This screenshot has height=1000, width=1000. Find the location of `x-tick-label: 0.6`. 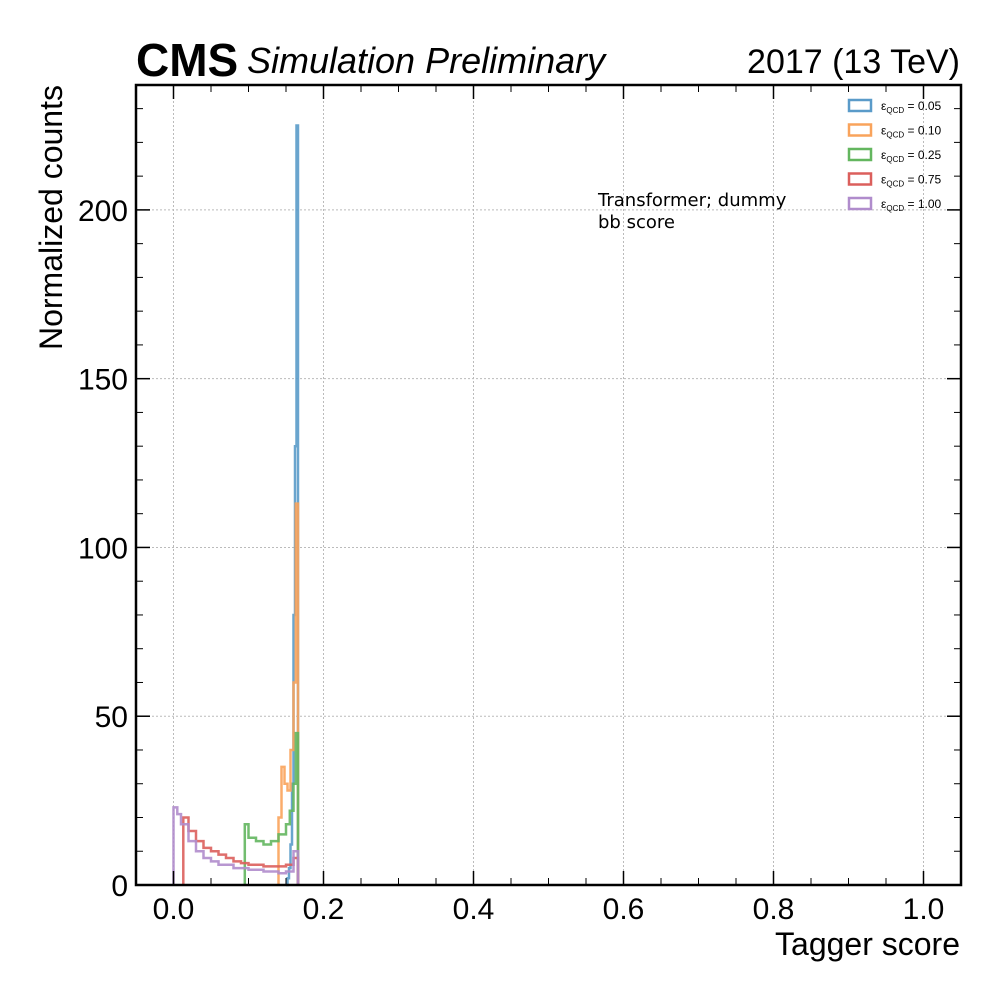

x-tick-label: 0.6 is located at coordinates (624, 909).